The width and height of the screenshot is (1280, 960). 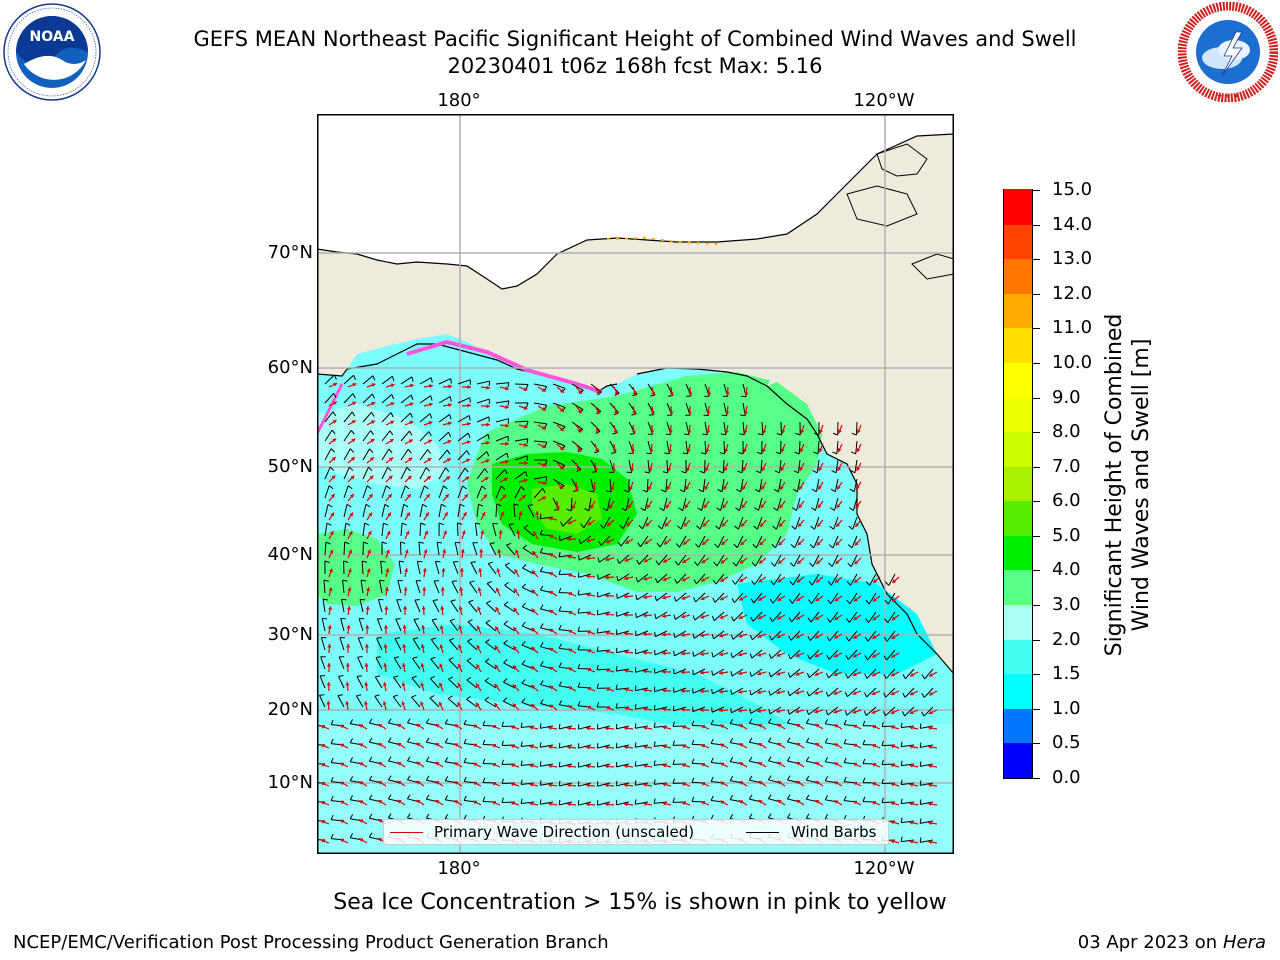 I want to click on colorbar-tick-label: 12.0, so click(x=1072, y=293).